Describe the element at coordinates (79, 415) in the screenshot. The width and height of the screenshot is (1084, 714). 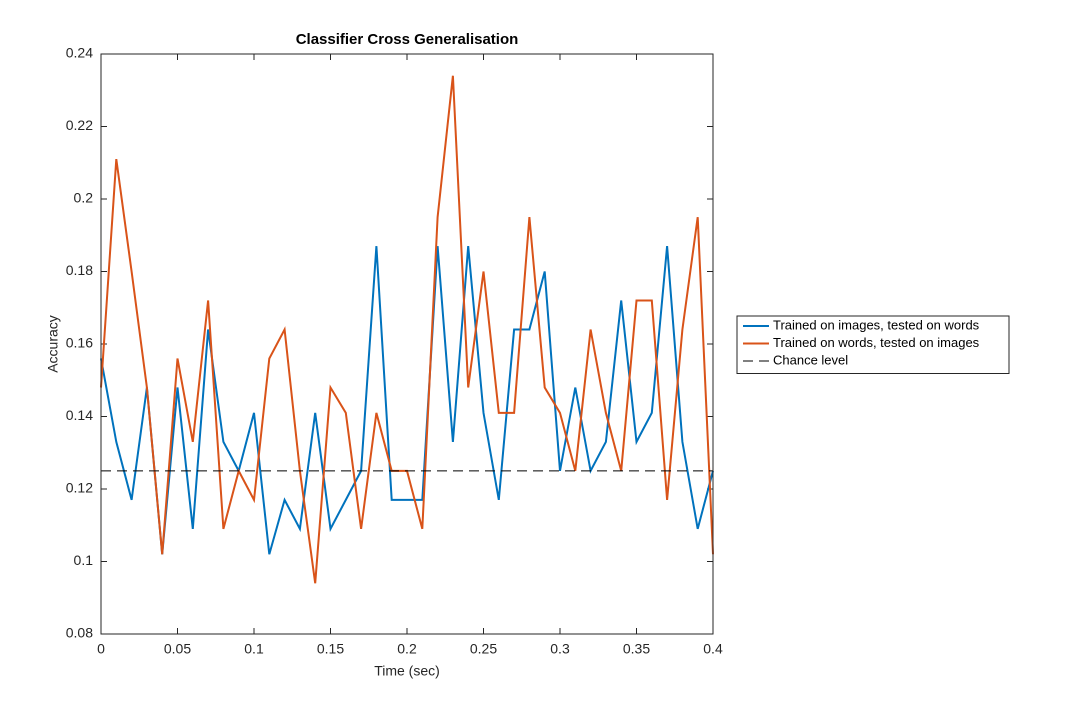
I see `y-tick-label: 0.14` at that location.